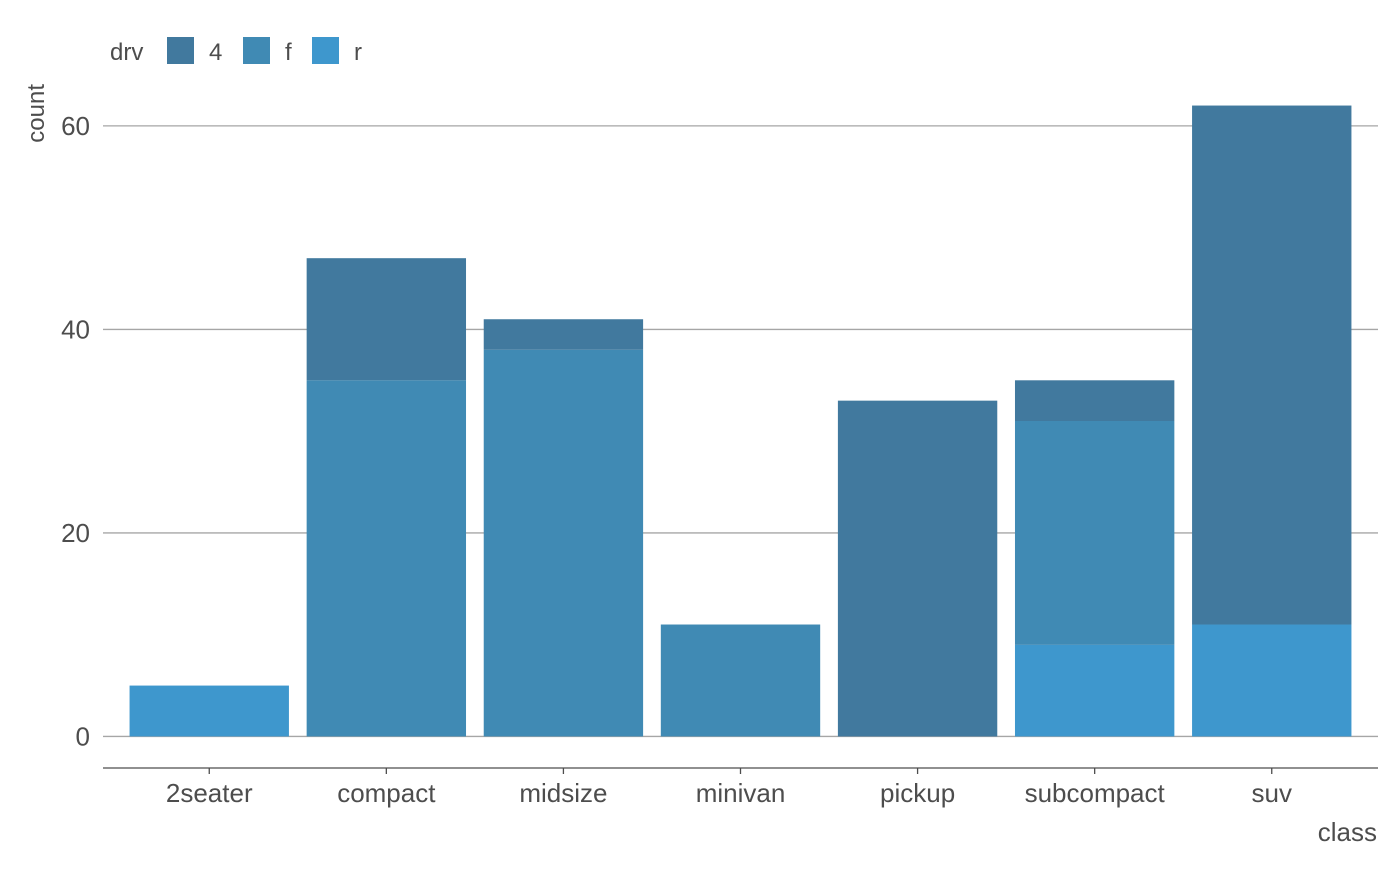  I want to click on y-axis-label: count, so click(36, 113).